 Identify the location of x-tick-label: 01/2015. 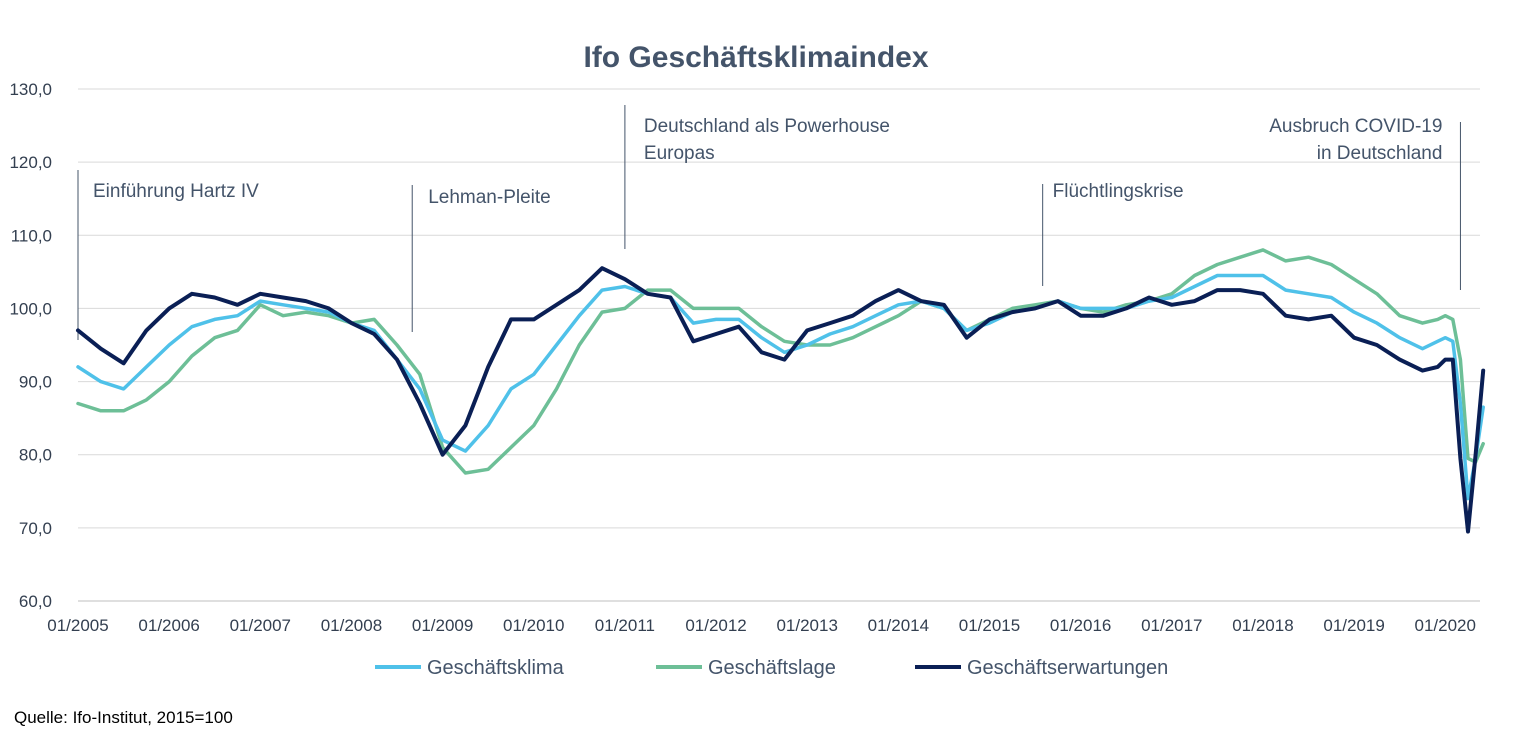
(989, 625).